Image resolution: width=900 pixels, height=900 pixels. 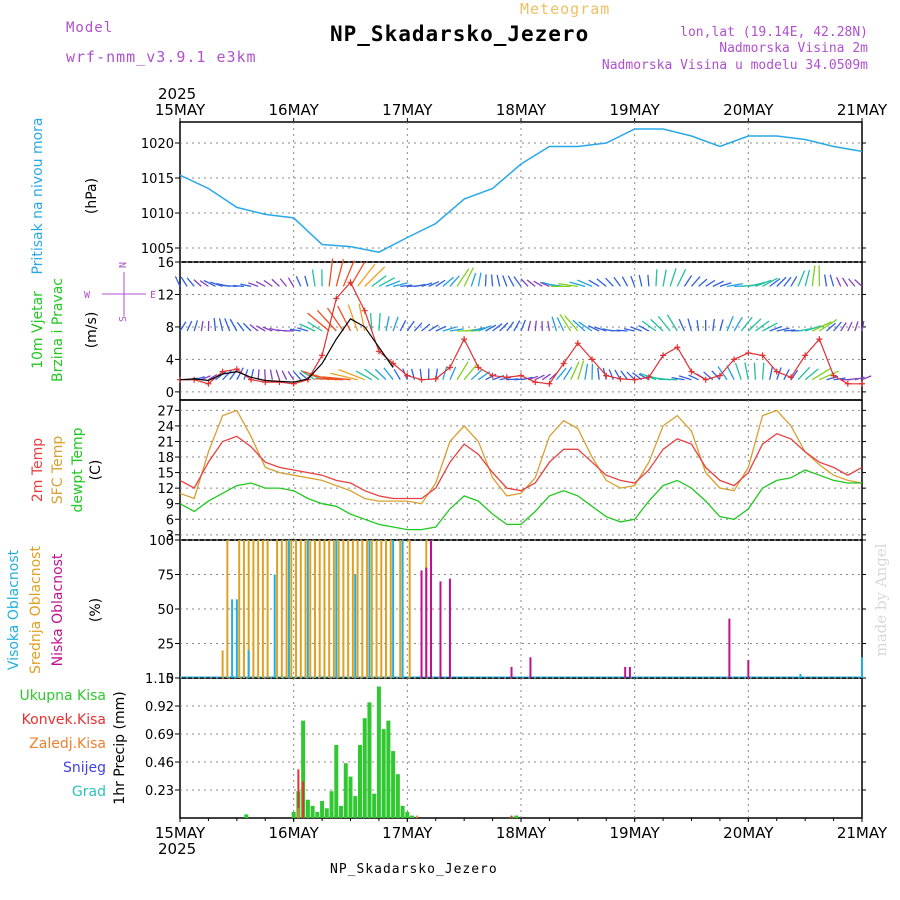 I want to click on x-tick-label-bottom: 18MAY, so click(x=521, y=833).